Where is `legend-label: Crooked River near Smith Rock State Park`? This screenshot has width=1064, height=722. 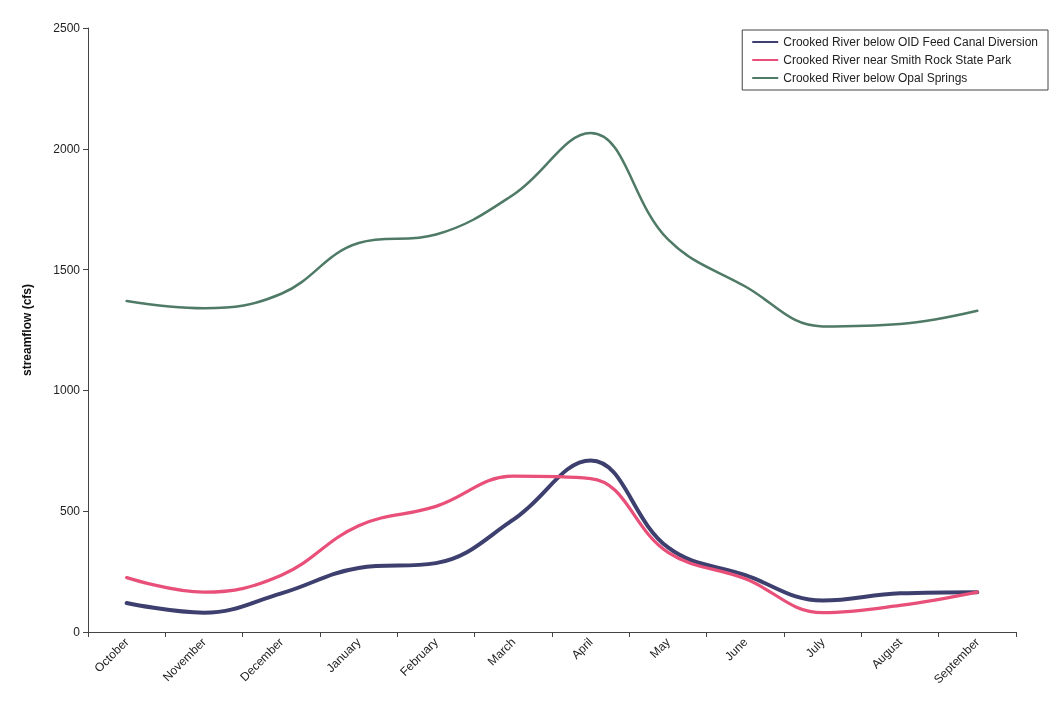 legend-label: Crooked River near Smith Rock State Park is located at coordinates (898, 60).